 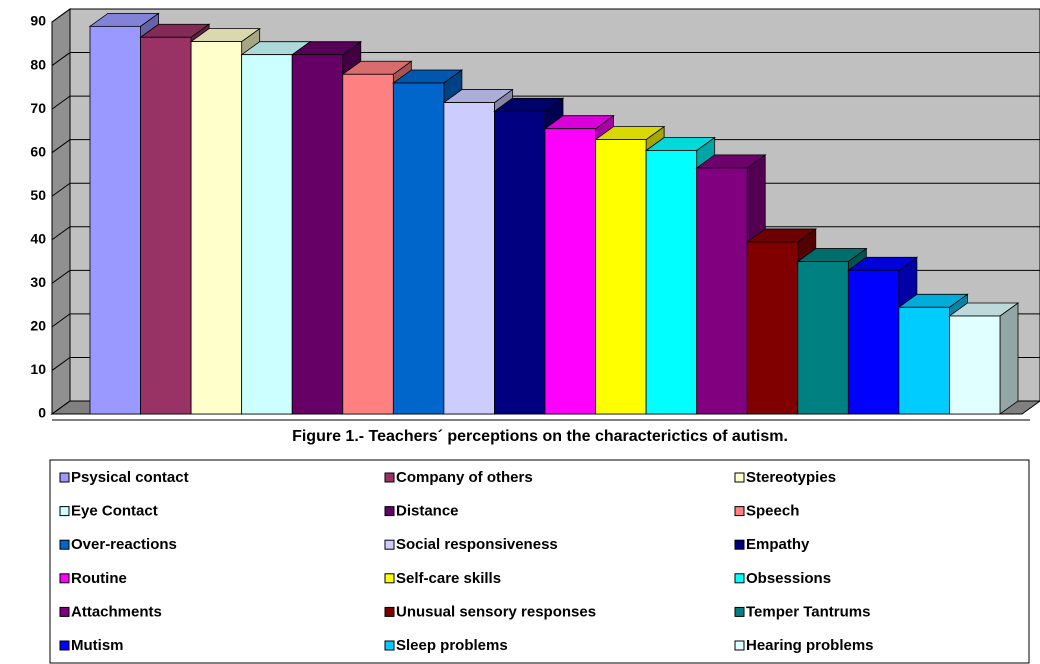 What do you see at coordinates (42, 413) in the screenshot?
I see `y-tick-label: 0` at bounding box center [42, 413].